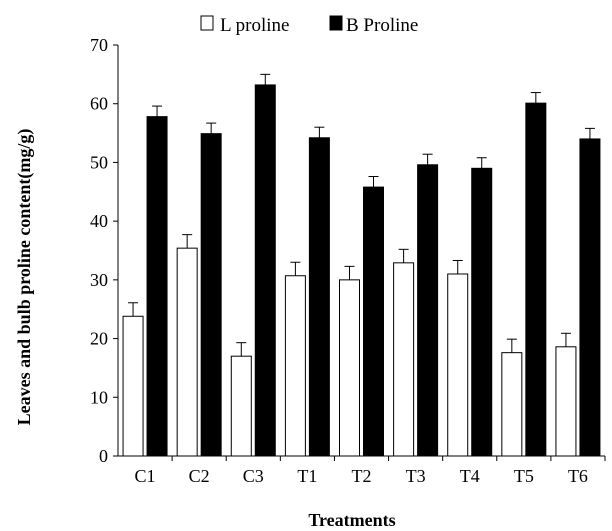  What do you see at coordinates (253, 476) in the screenshot?
I see `x-tick-label: C3` at bounding box center [253, 476].